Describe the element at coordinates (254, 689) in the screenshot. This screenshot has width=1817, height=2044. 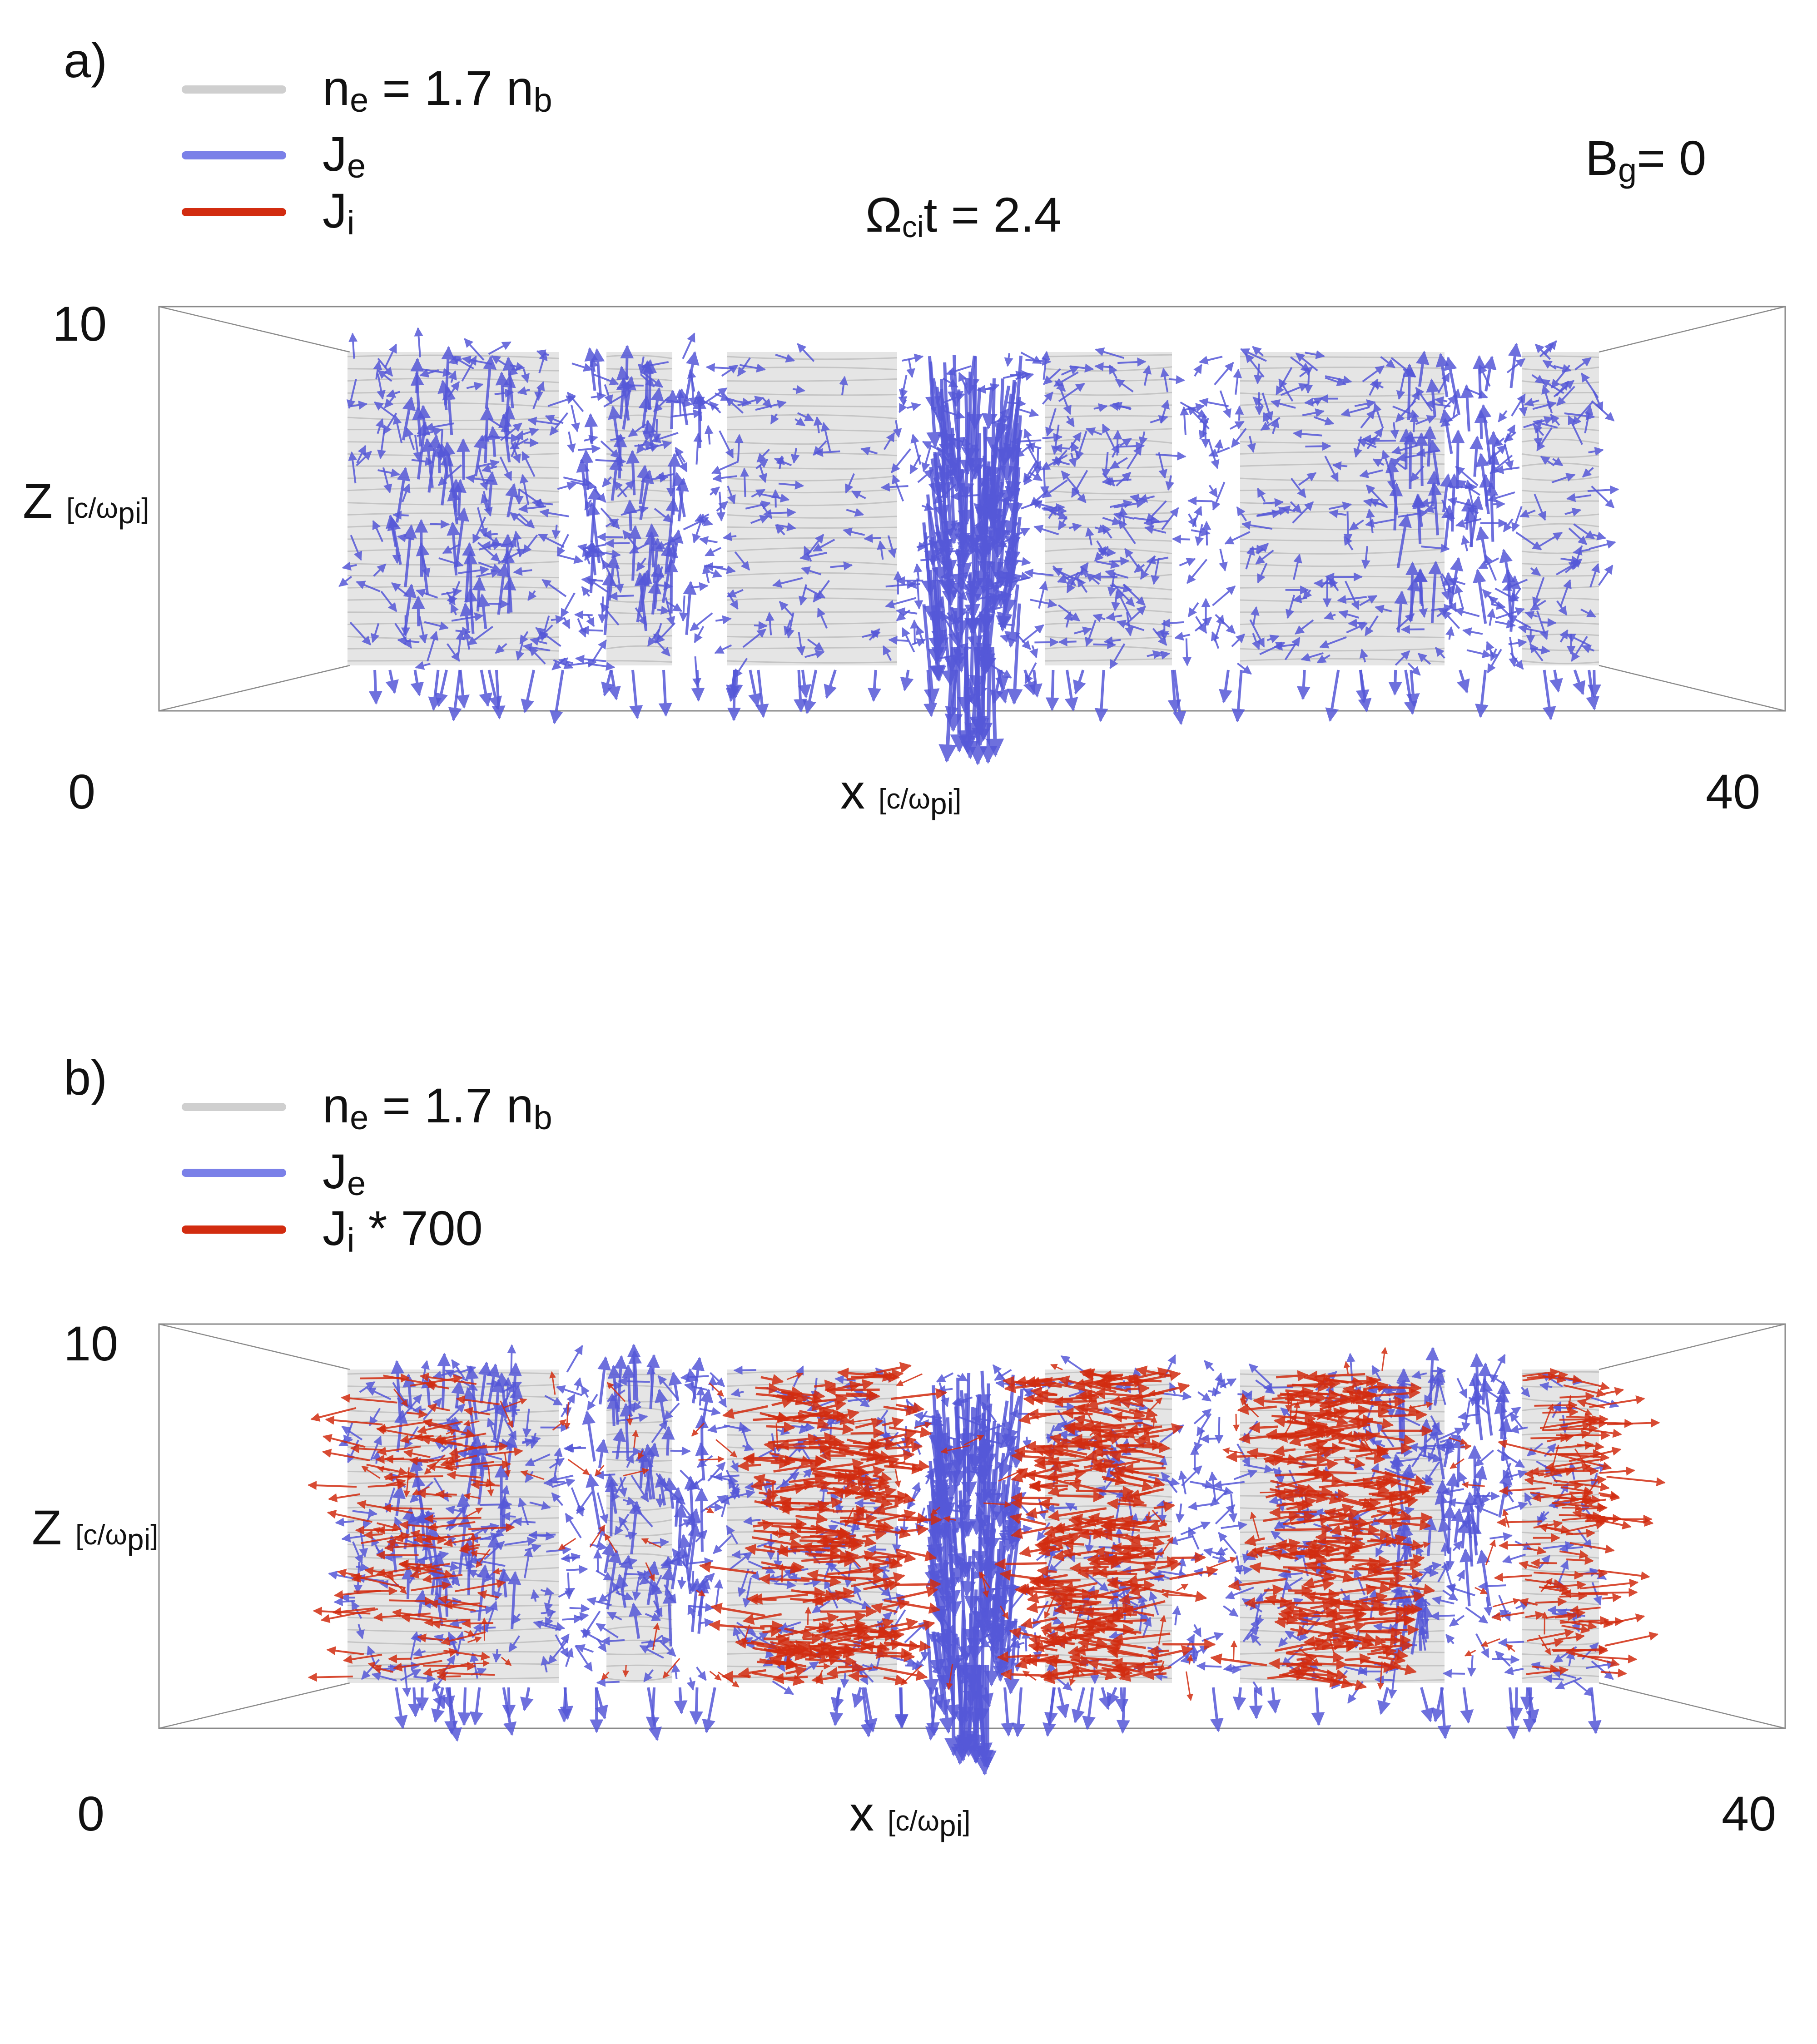
I see `box-depth-edge` at that location.